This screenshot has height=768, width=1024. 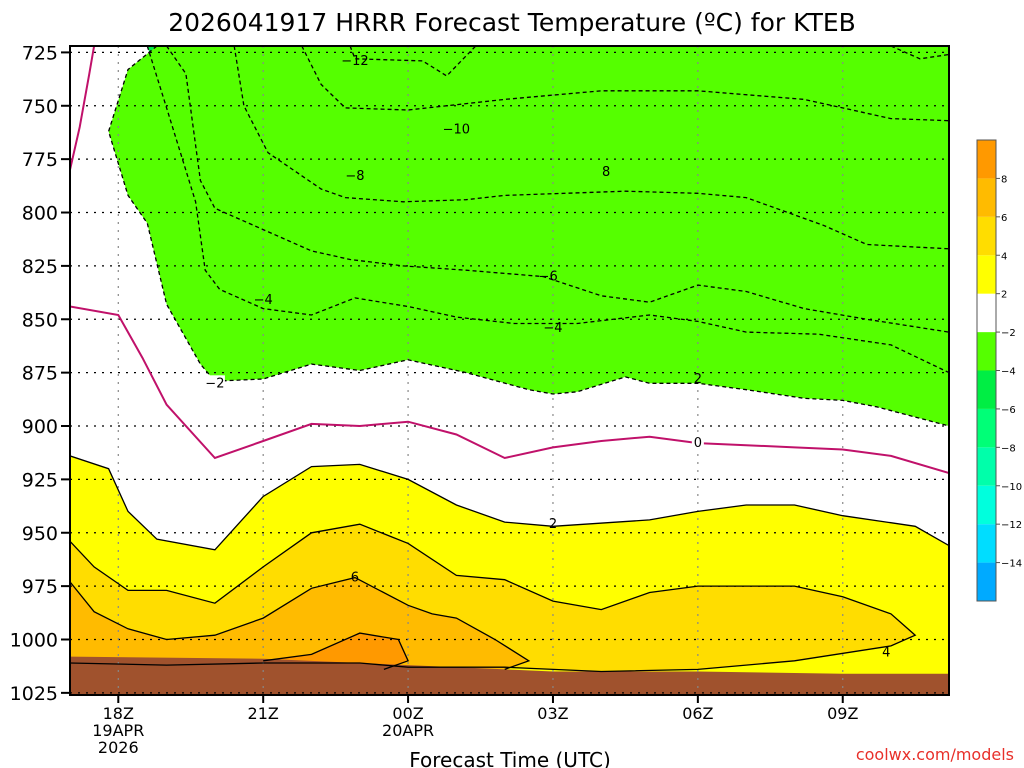 I want to click on x-tick-label-0: 18Z, so click(x=118, y=713).